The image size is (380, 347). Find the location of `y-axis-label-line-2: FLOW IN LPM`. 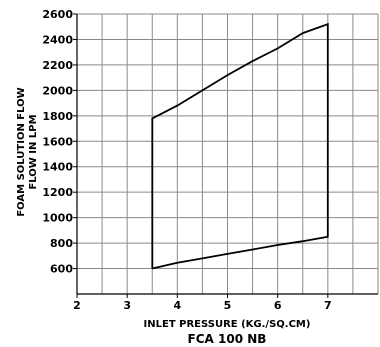

y-axis-label-line-2: FLOW IN LPM is located at coordinates (33, 151).